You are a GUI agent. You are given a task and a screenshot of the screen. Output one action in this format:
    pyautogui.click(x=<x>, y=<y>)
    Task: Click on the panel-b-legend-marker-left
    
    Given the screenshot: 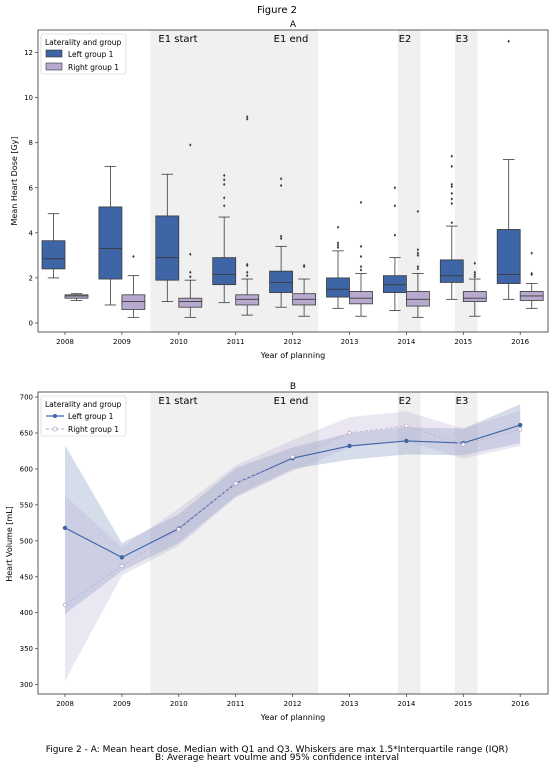 What is the action you would take?
    pyautogui.click(x=55, y=416)
    